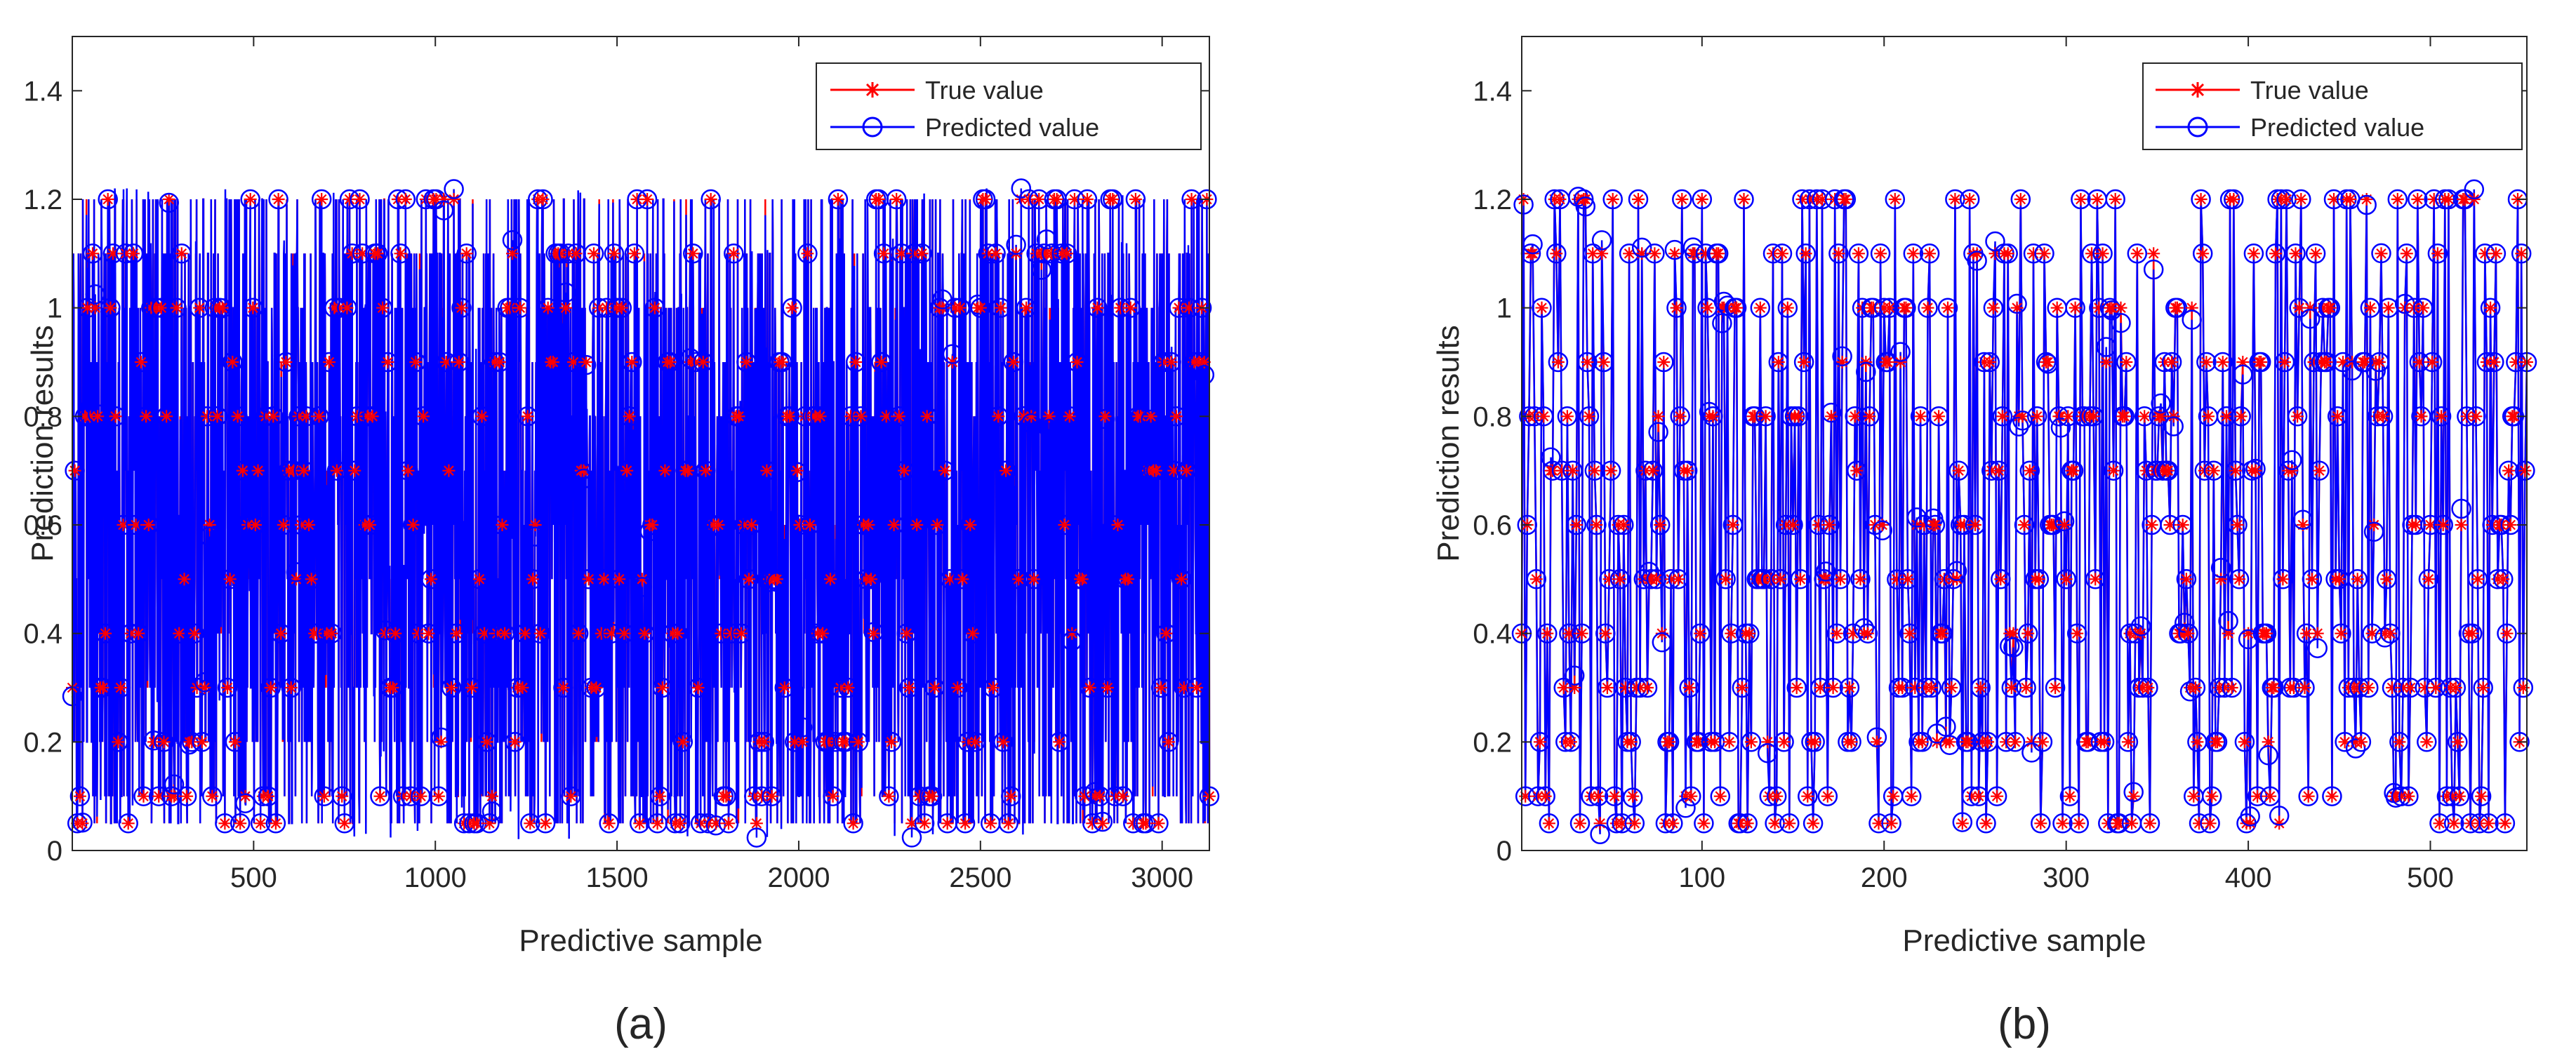 The height and width of the screenshot is (1054, 2576). Describe the element at coordinates (2066, 877) in the screenshot. I see `x-tick-label-b: 300` at that location.